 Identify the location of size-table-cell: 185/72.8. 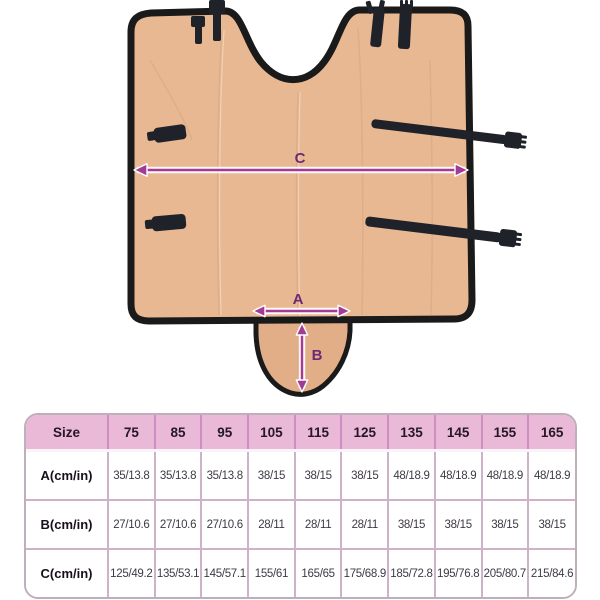
(411, 572).